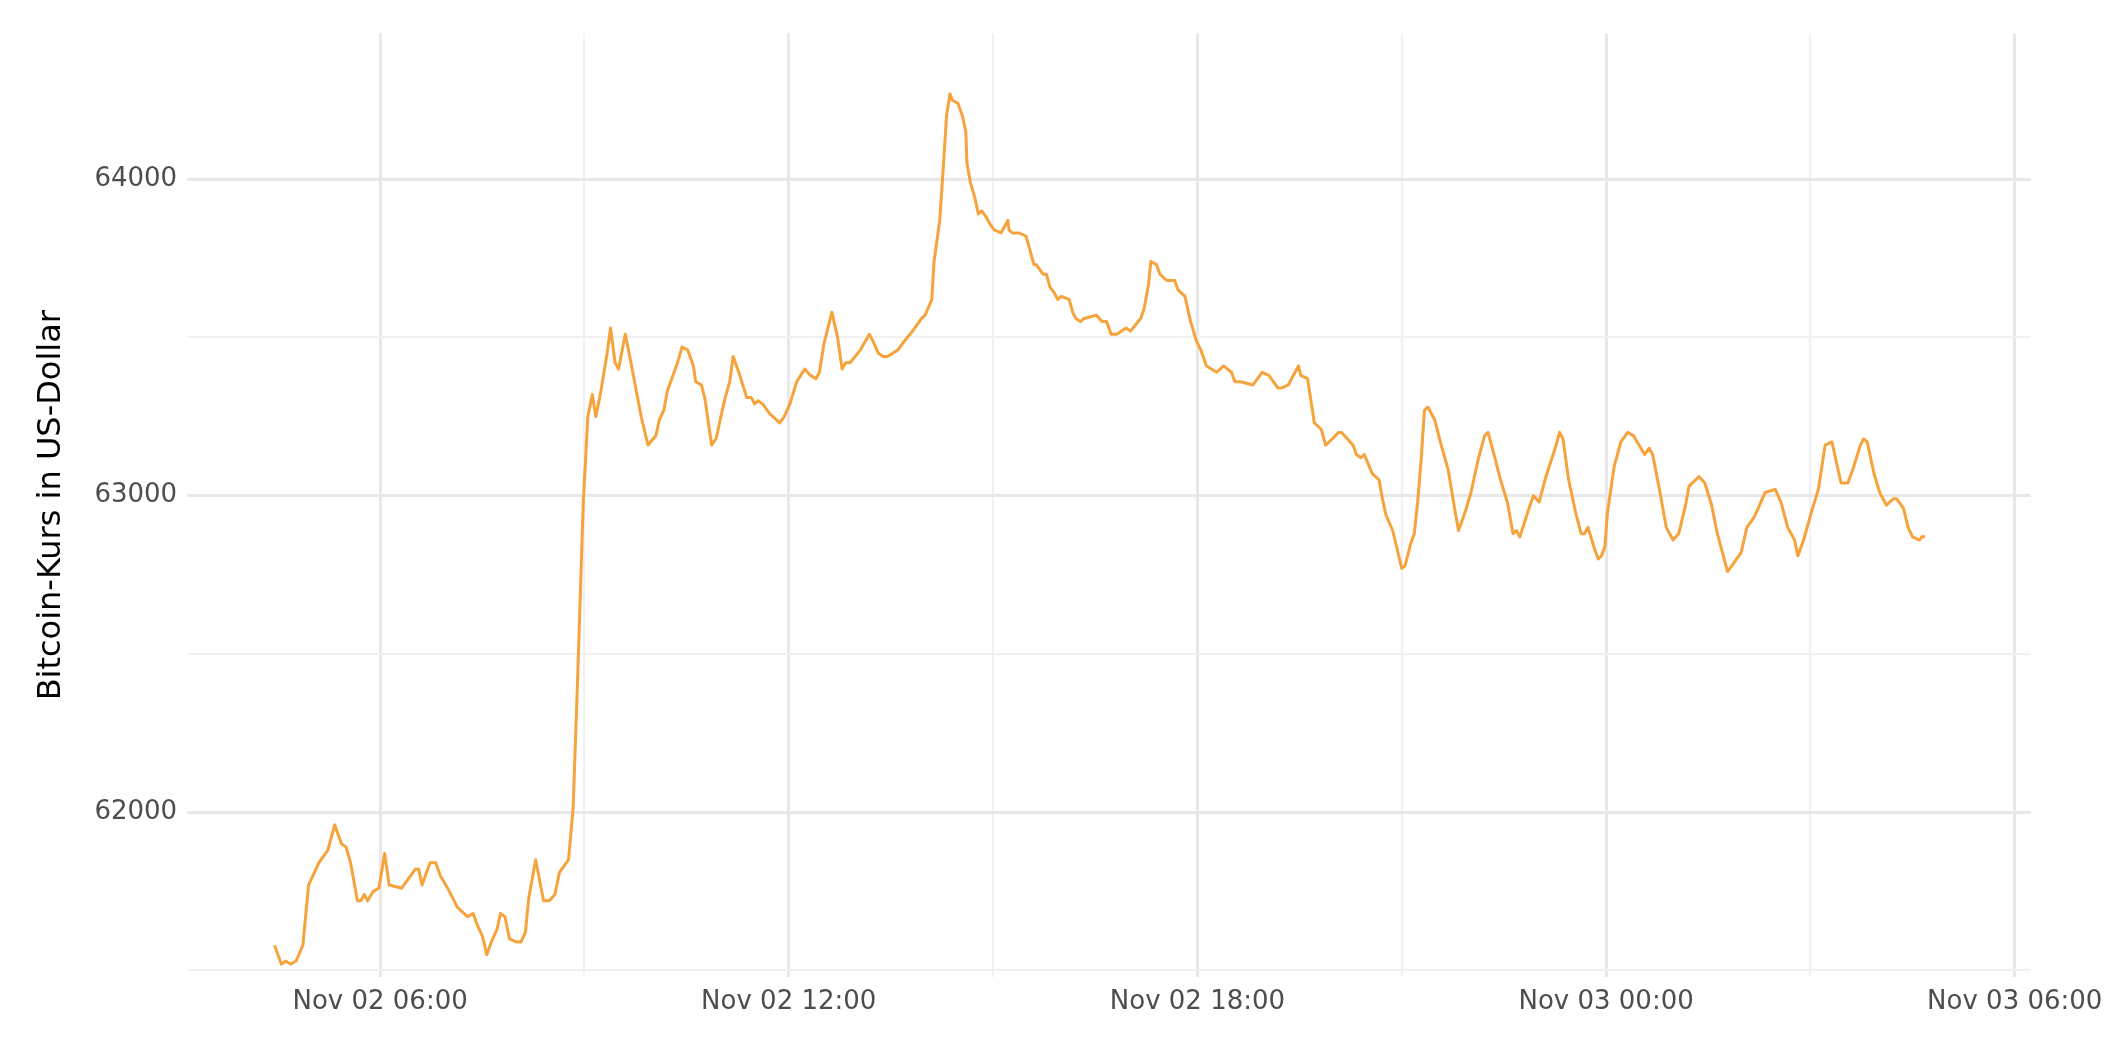 The width and height of the screenshot is (2125, 1062). What do you see at coordinates (2015, 1000) in the screenshot?
I see `x-tick-label: Nov 03 06:00` at bounding box center [2015, 1000].